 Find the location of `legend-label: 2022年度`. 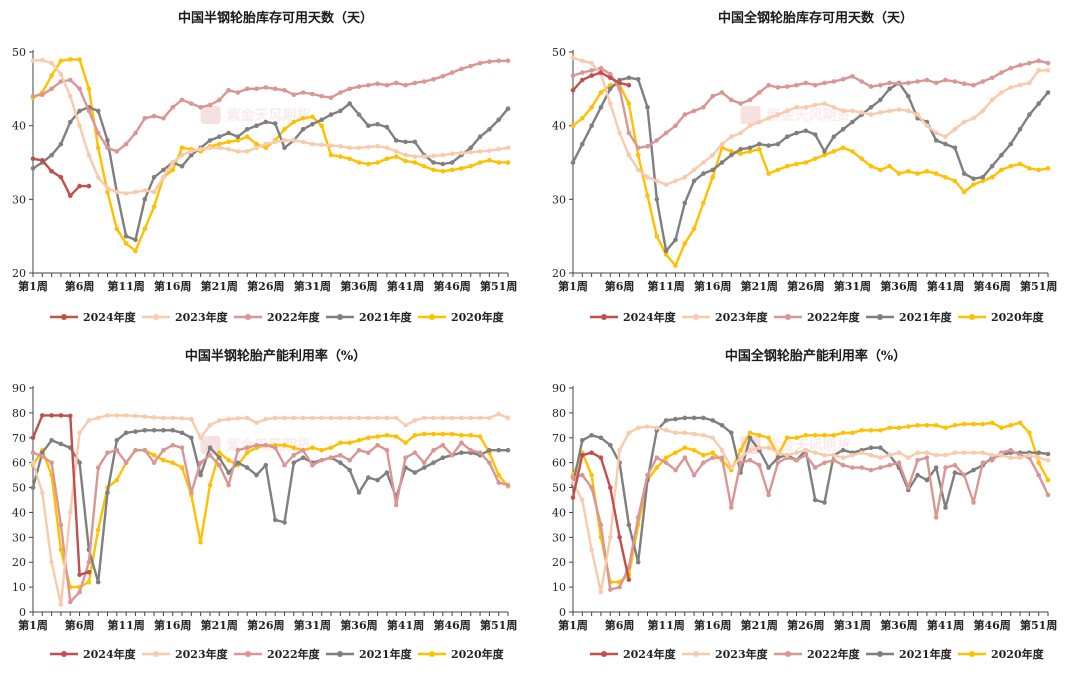

legend-label: 2022年度 is located at coordinates (294, 317).